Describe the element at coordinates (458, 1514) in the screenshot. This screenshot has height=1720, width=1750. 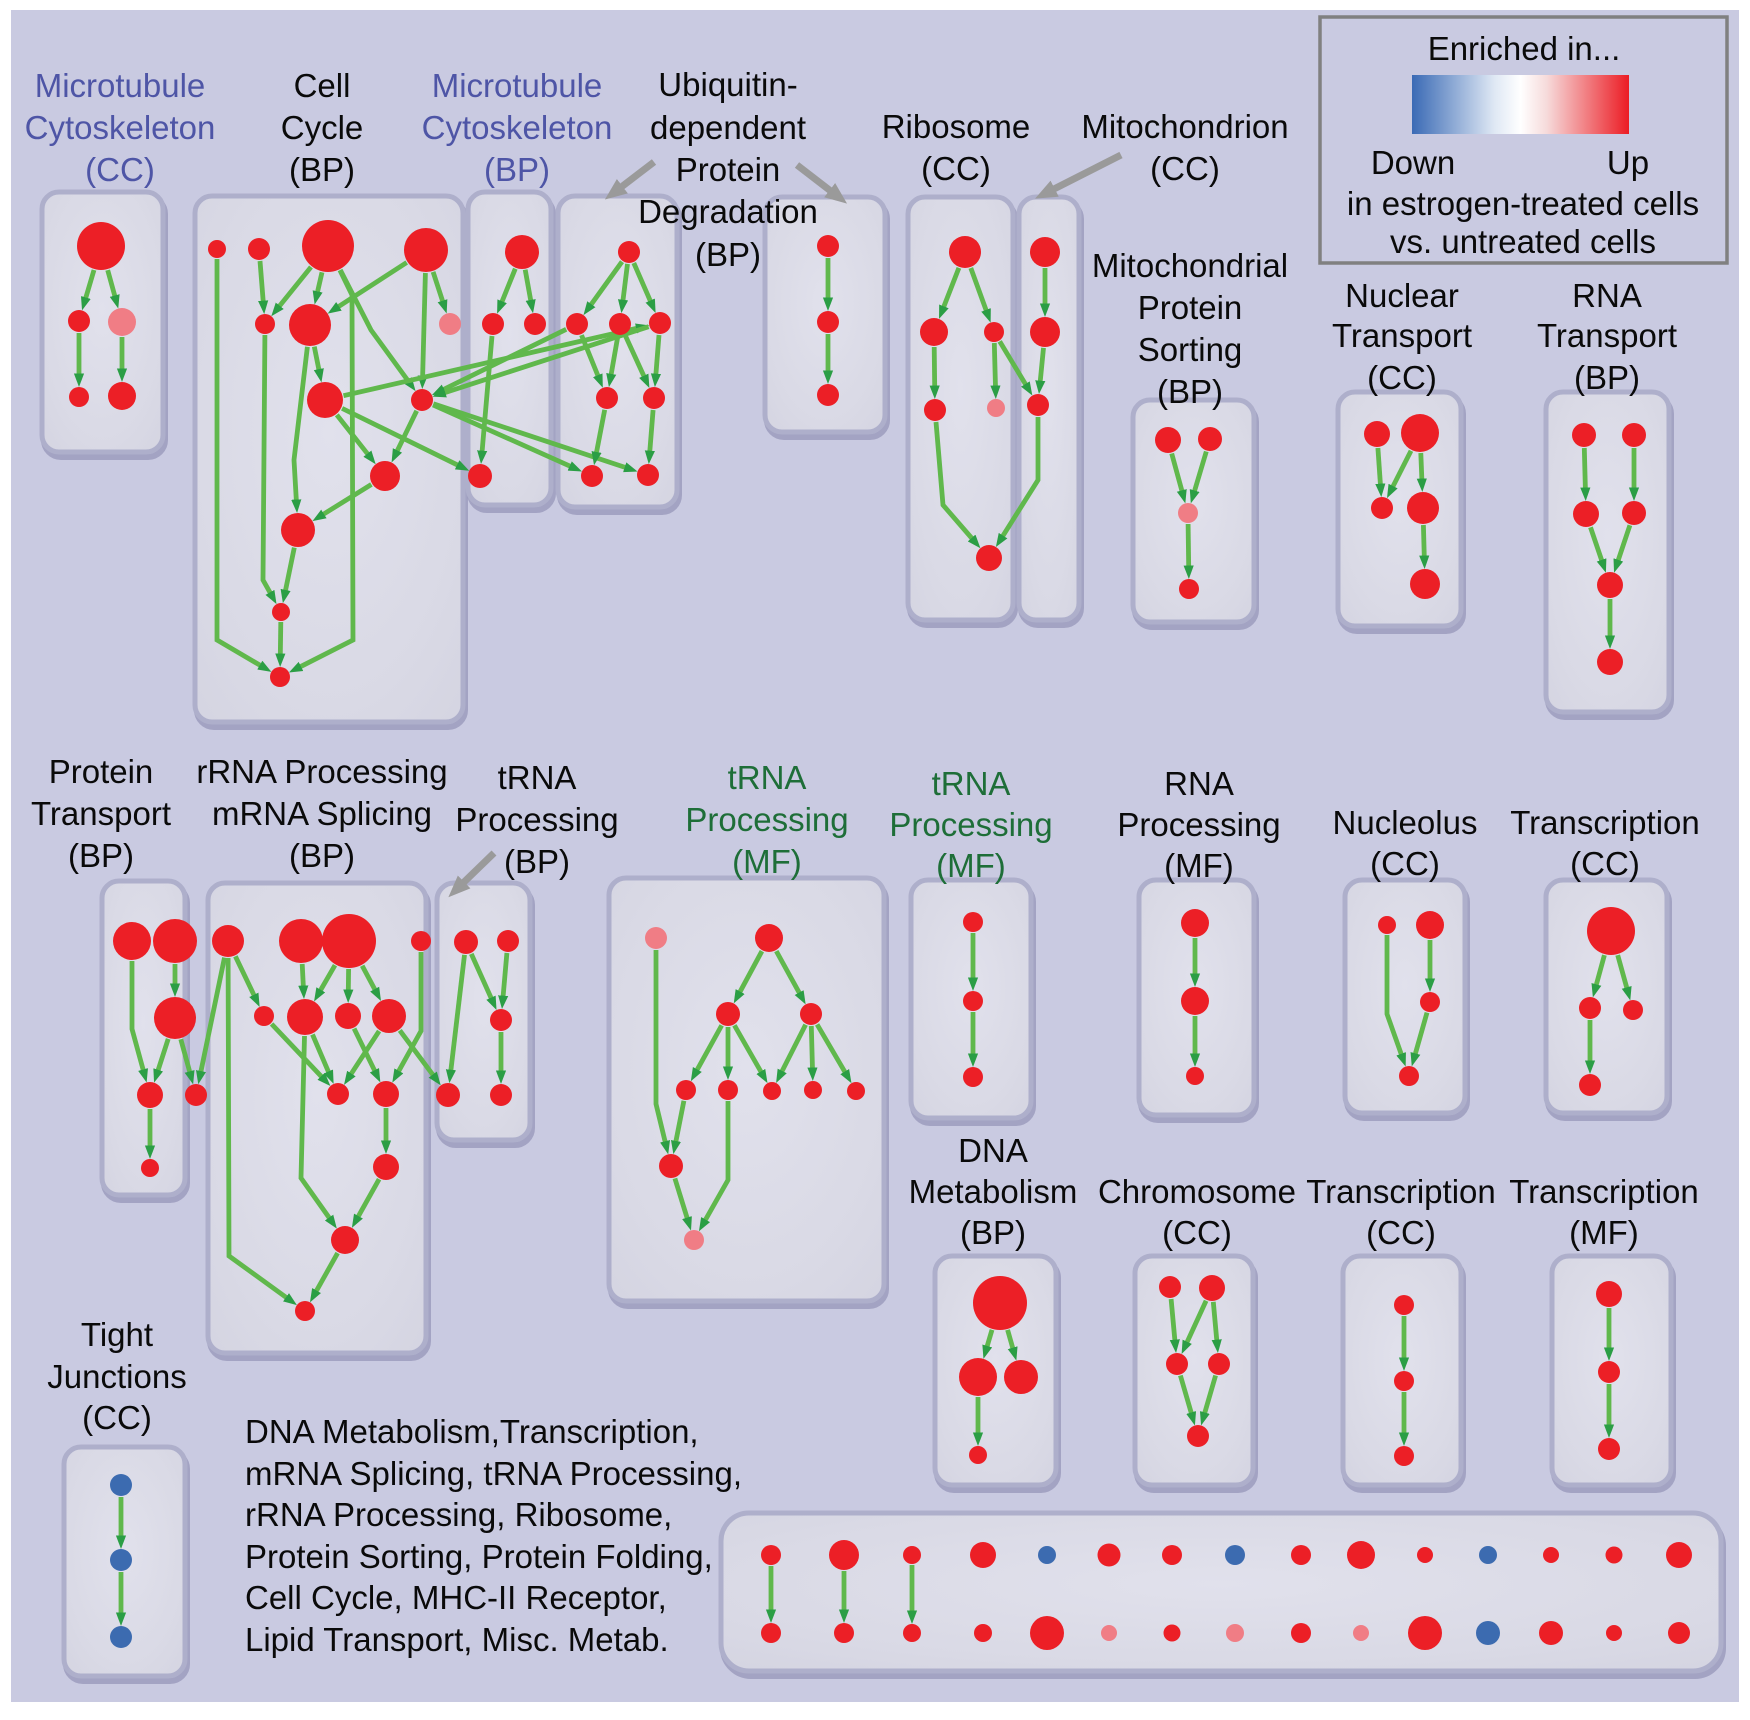
I see `svg-text: rRNA Processing, Ribosome,` at that location.